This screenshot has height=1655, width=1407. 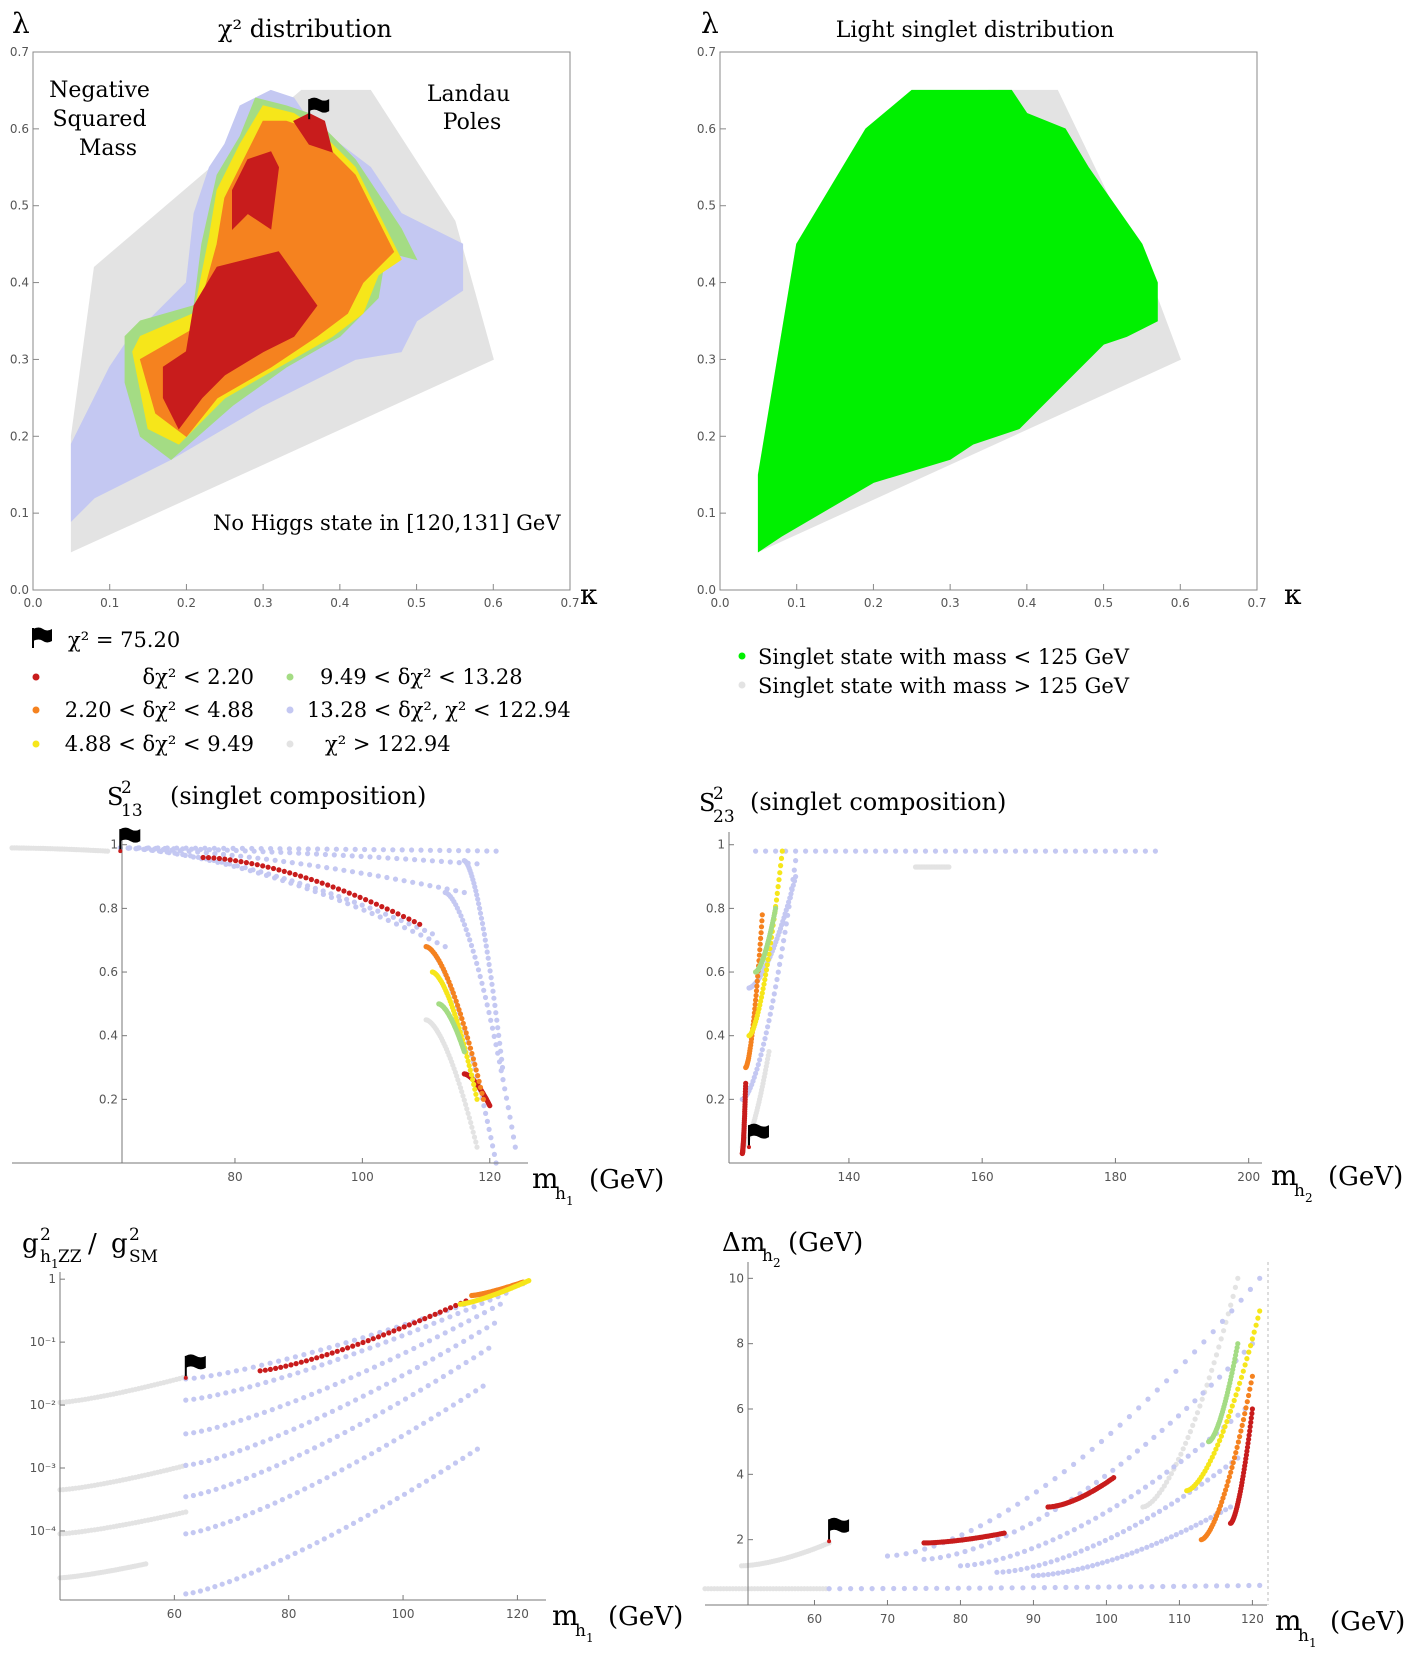 What do you see at coordinates (1229, 1416) in the screenshot?
I see `point-yellow` at bounding box center [1229, 1416].